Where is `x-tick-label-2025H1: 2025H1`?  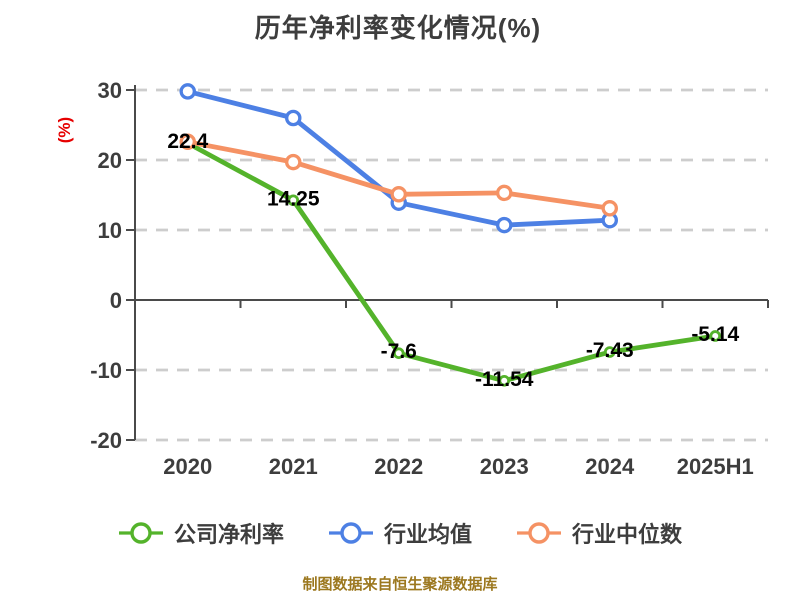
x-tick-label-2025H1: 2025H1 is located at coordinates (715, 466).